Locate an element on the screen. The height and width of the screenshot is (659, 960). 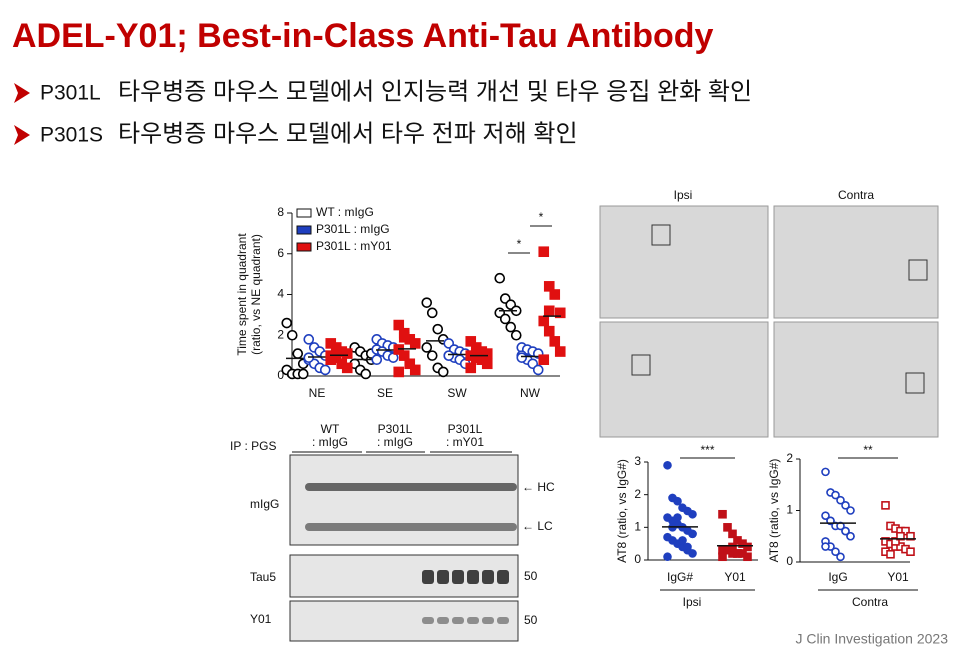
lane-label: : mY01 is located at coordinates (465, 442).